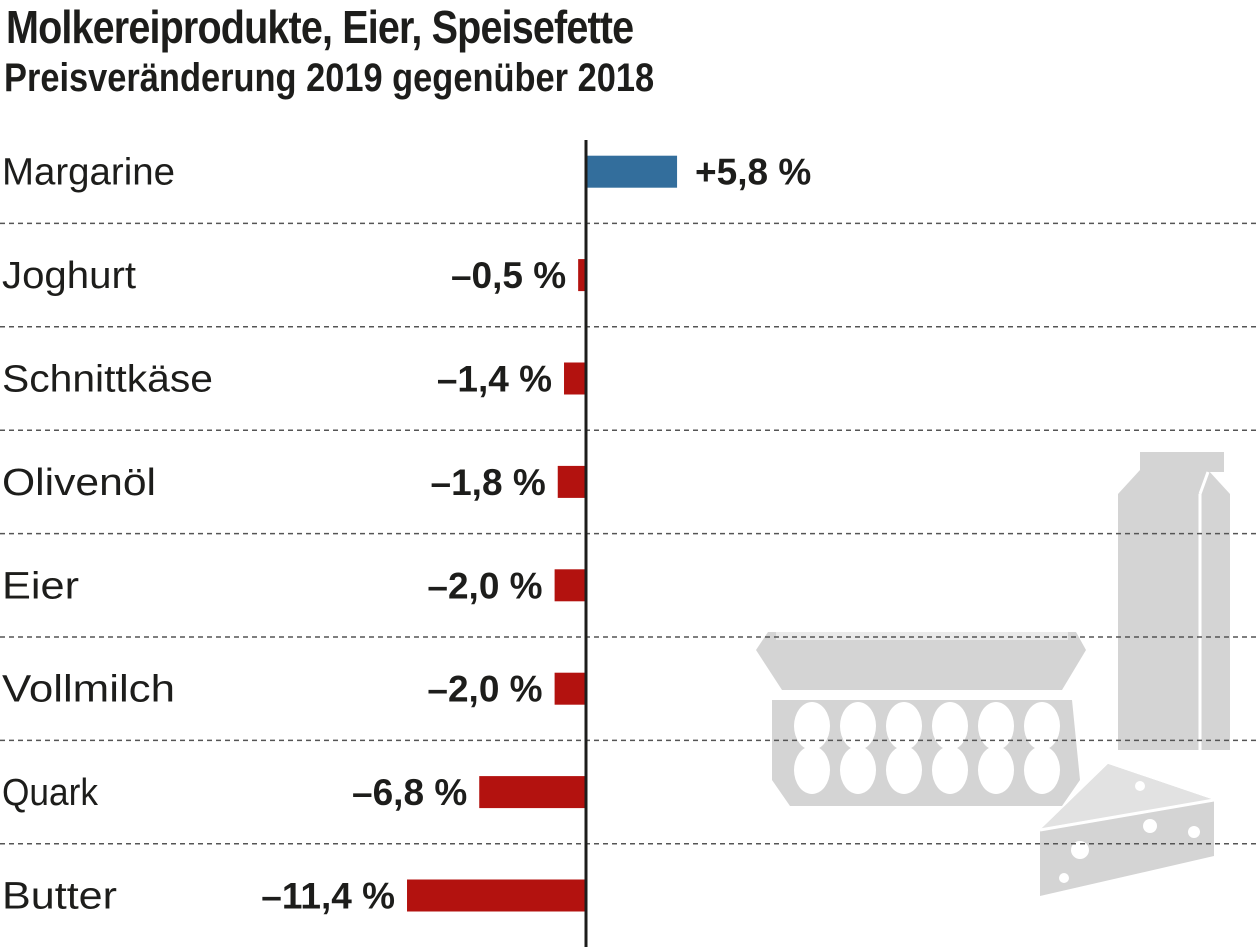 This screenshot has height=947, width=1259. Describe the element at coordinates (571, 481) in the screenshot. I see `bar-olivenöl` at that location.